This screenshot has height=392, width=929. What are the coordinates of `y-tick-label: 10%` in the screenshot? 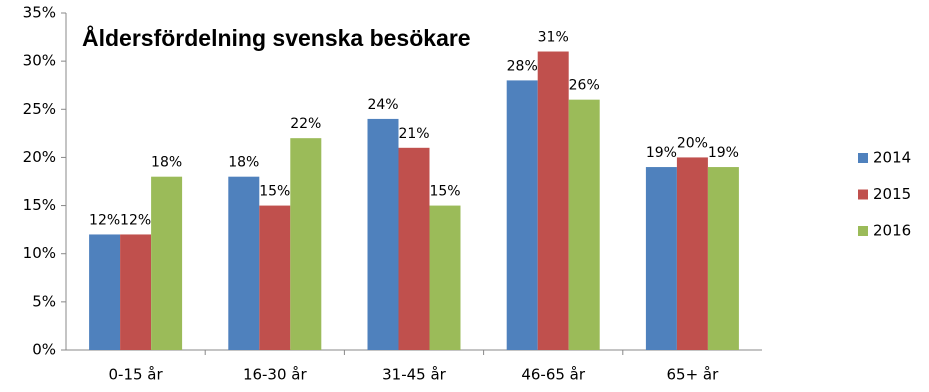 It's located at (39, 253).